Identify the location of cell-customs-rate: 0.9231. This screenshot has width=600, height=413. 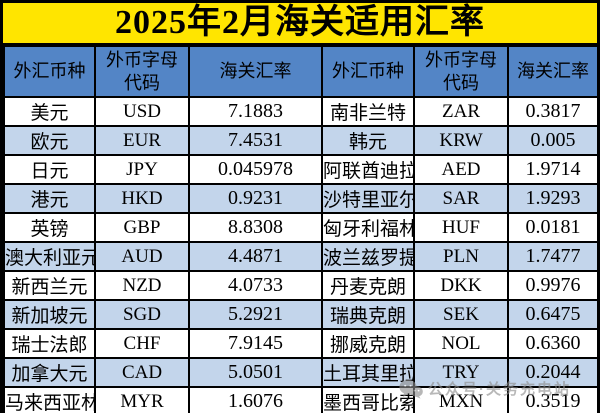
(255, 198).